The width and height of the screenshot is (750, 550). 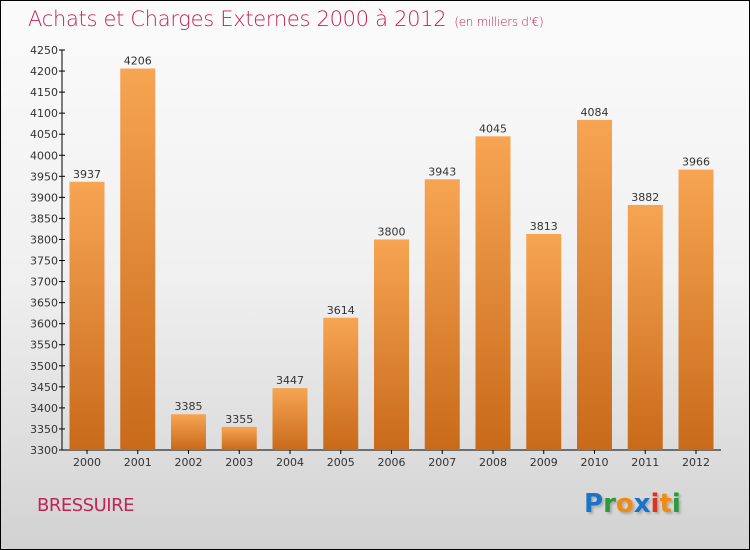 What do you see at coordinates (44, 345) in the screenshot?
I see `y-tick-label: 3550` at bounding box center [44, 345].